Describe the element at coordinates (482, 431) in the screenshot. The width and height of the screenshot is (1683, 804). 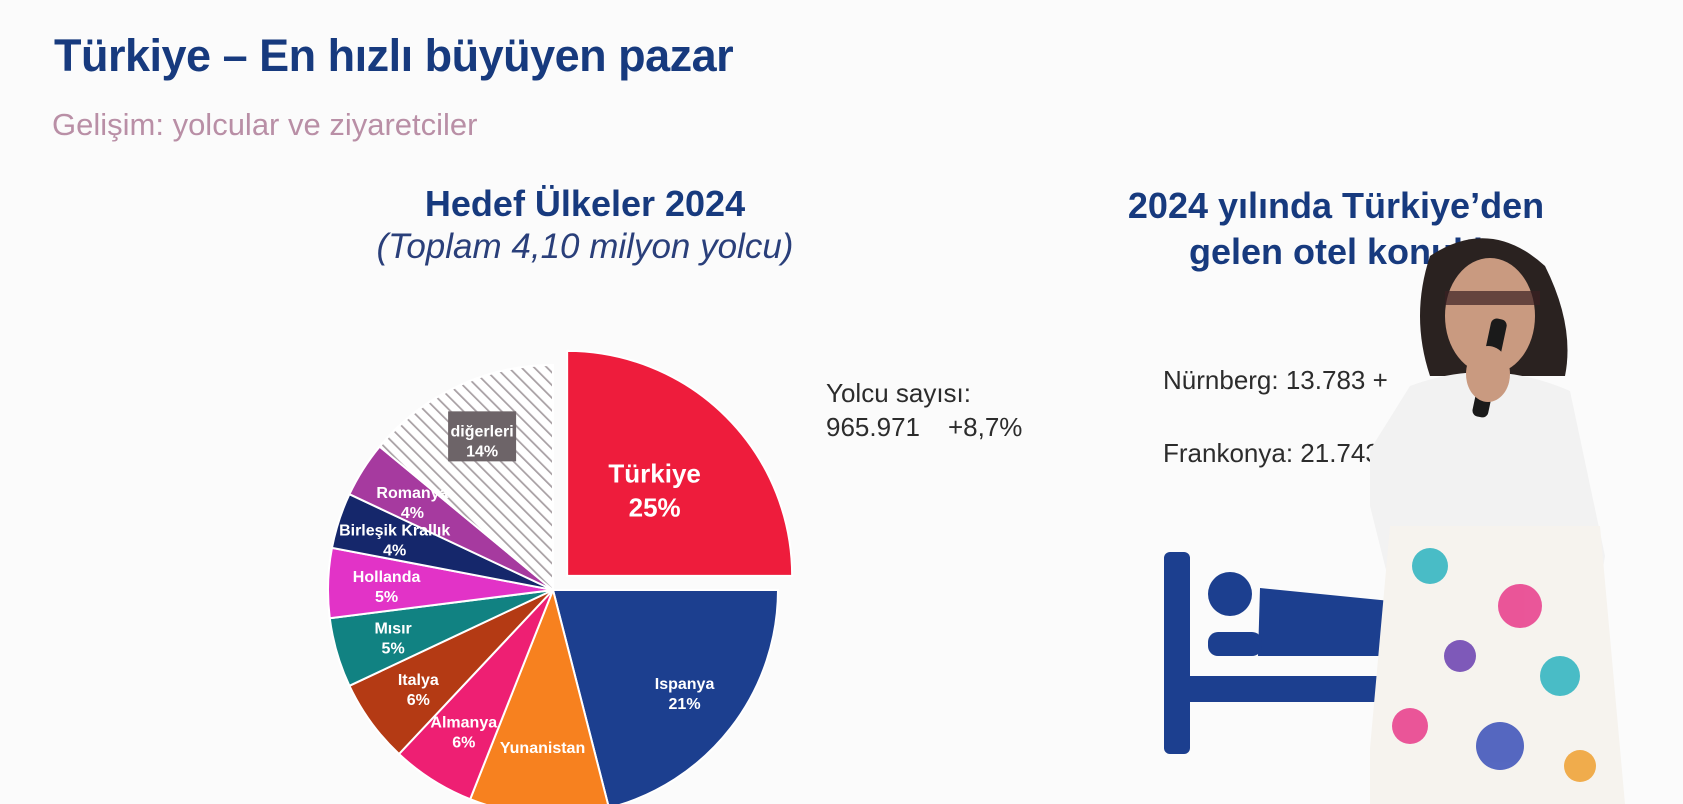
I see `pie-label-9: diğerleri` at that location.